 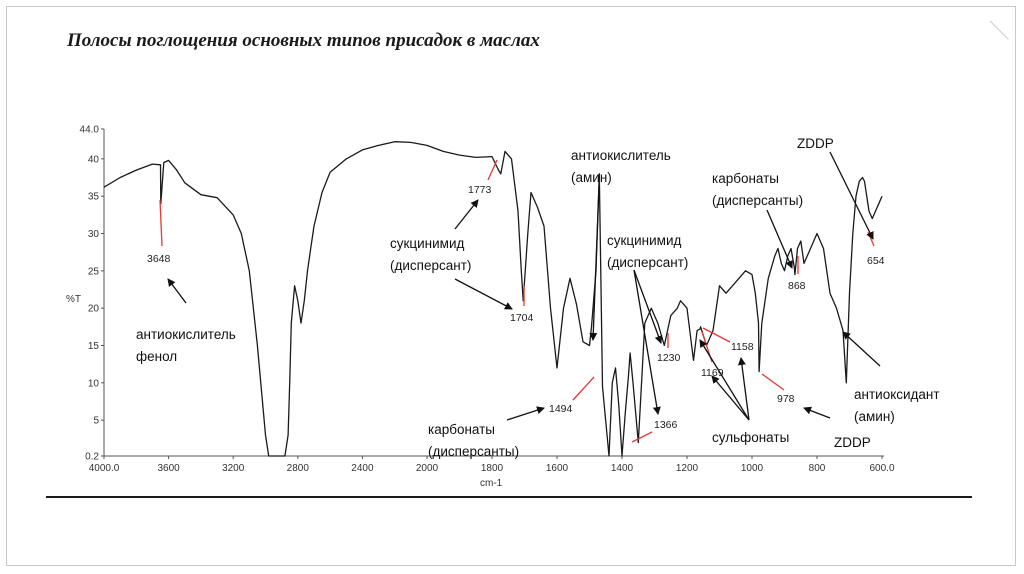 I want to click on x-tick-label: 1400, so click(x=622, y=468).